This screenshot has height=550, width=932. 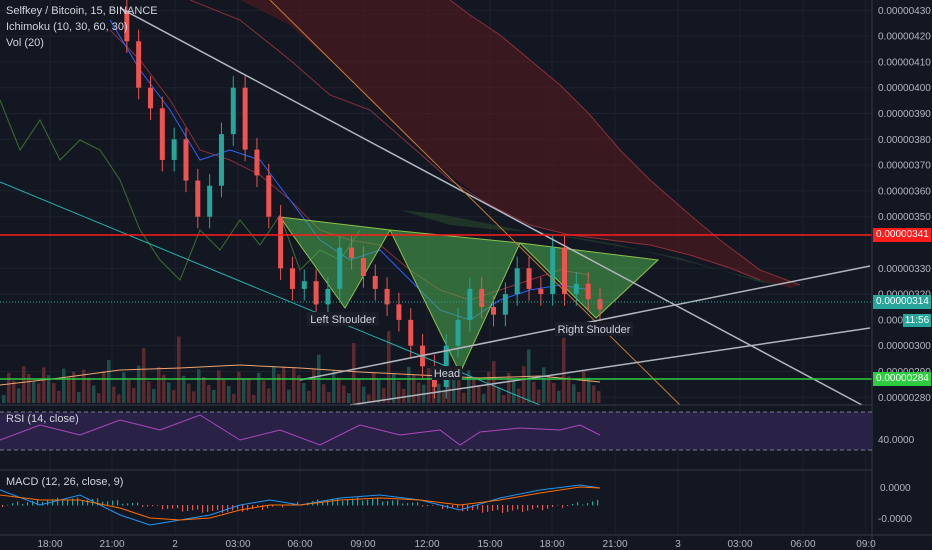 I want to click on left-shoulder-triangle, so click(x=334, y=262).